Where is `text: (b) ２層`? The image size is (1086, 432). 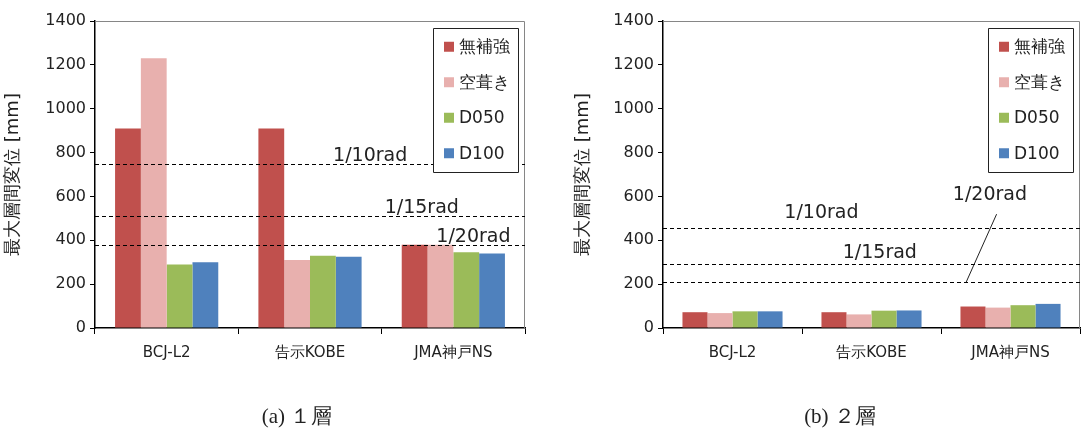 text: (b) ２層 is located at coordinates (840, 416).